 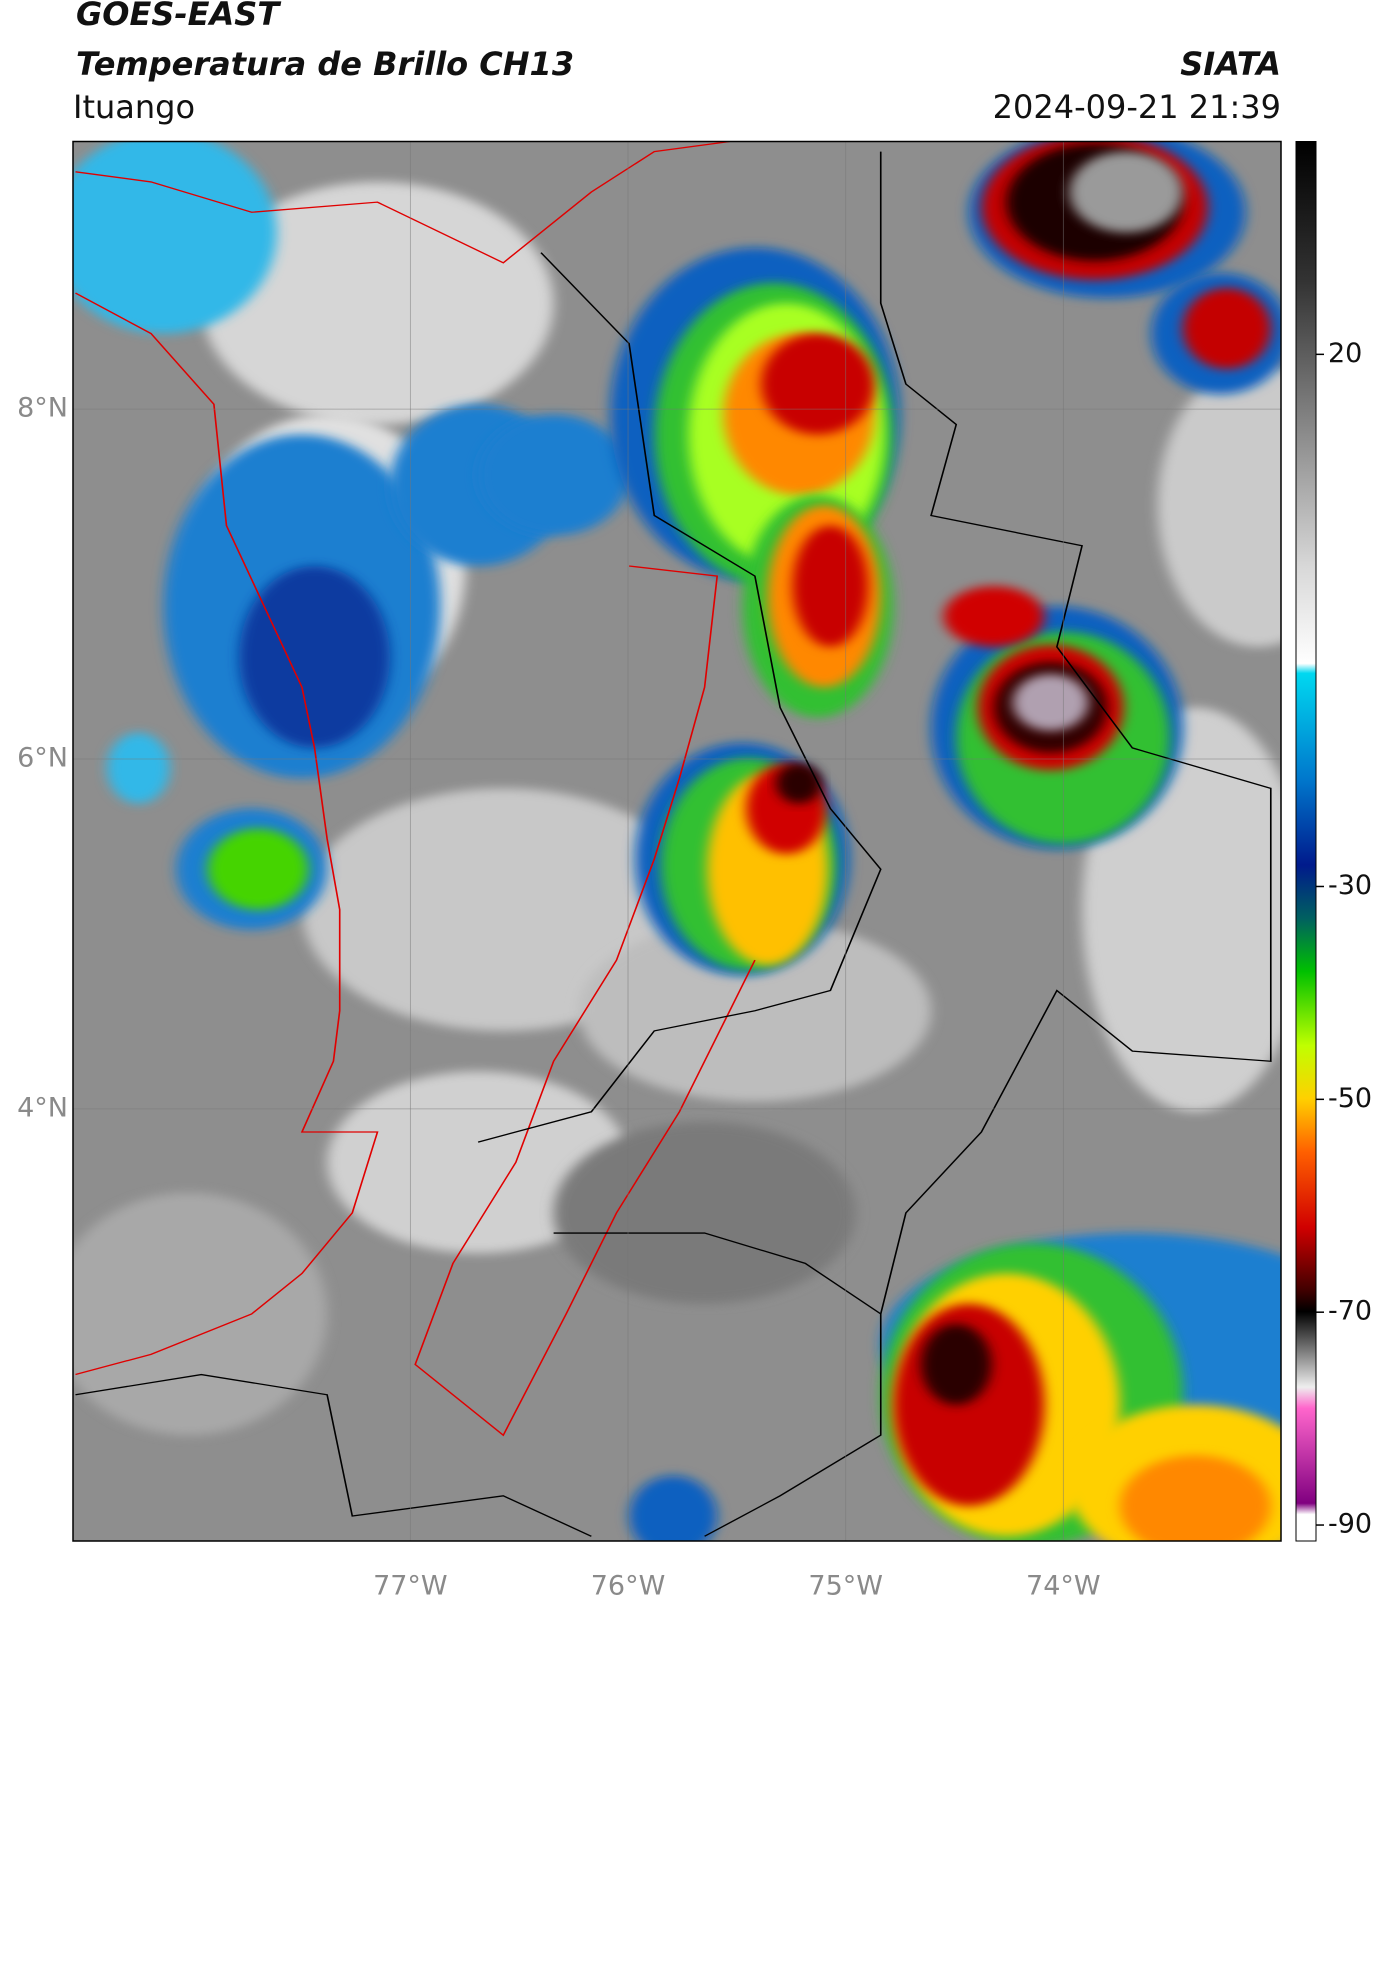 I want to click on subtitle: Temperatura de Brillo CH13, so click(x=325, y=64).